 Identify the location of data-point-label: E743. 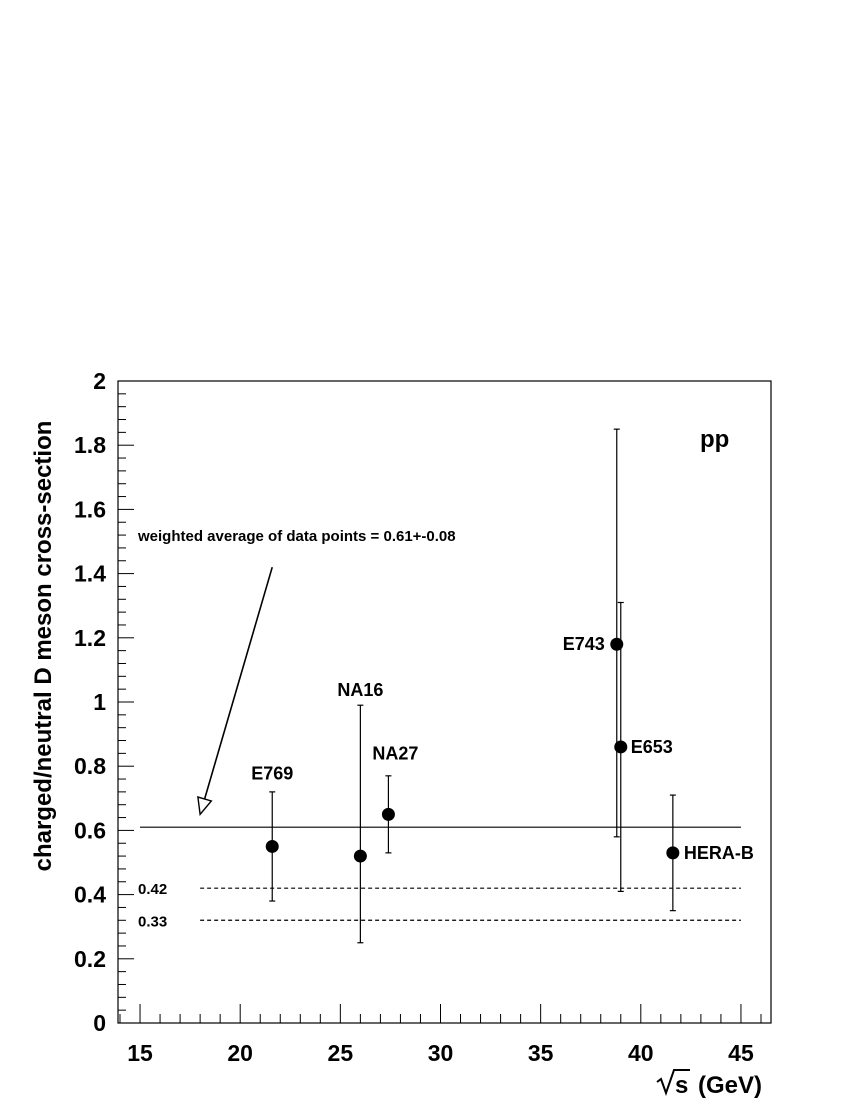
(584, 644).